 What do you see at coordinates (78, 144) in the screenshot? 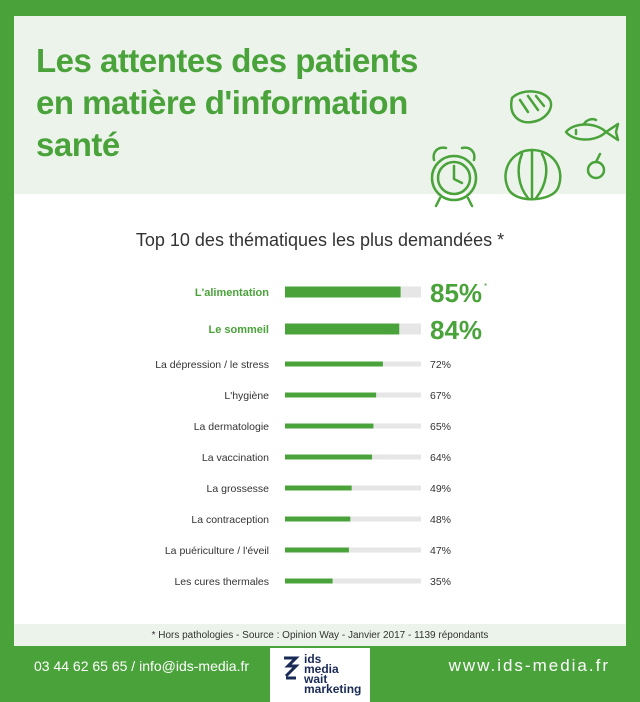
I see `title-line-3: santé` at bounding box center [78, 144].